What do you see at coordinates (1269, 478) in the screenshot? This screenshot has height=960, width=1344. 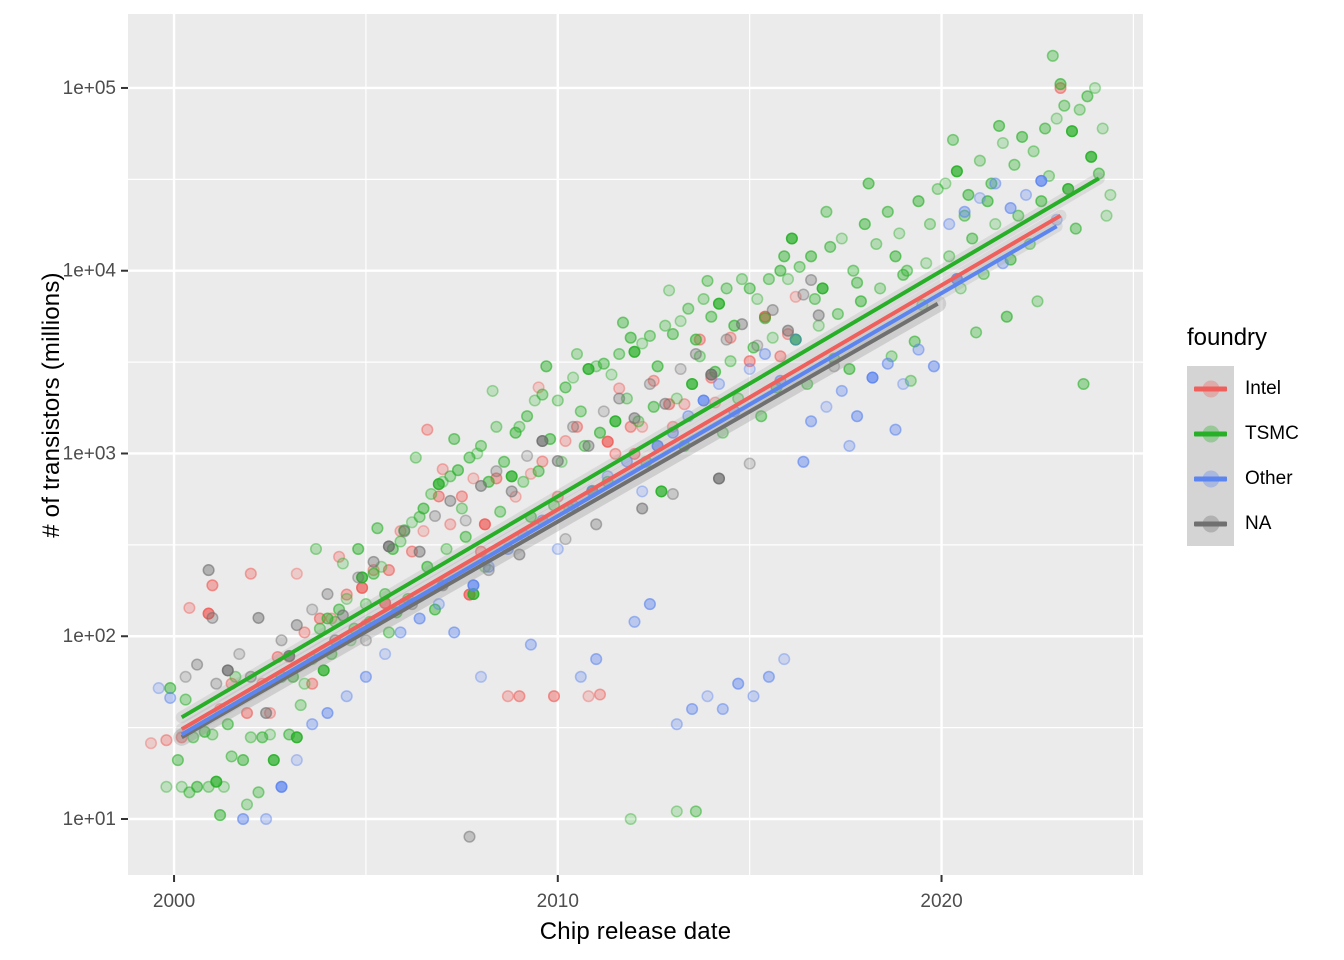 I see `legend-label: Other` at bounding box center [1269, 478].